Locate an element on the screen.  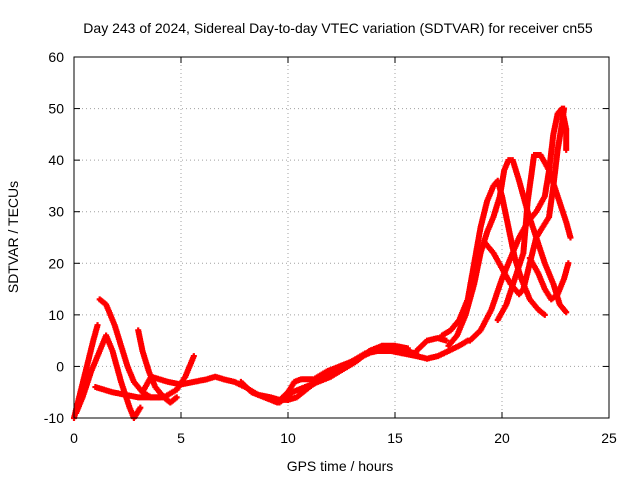
x-axis-label: GPS time / hours is located at coordinates (340, 466).